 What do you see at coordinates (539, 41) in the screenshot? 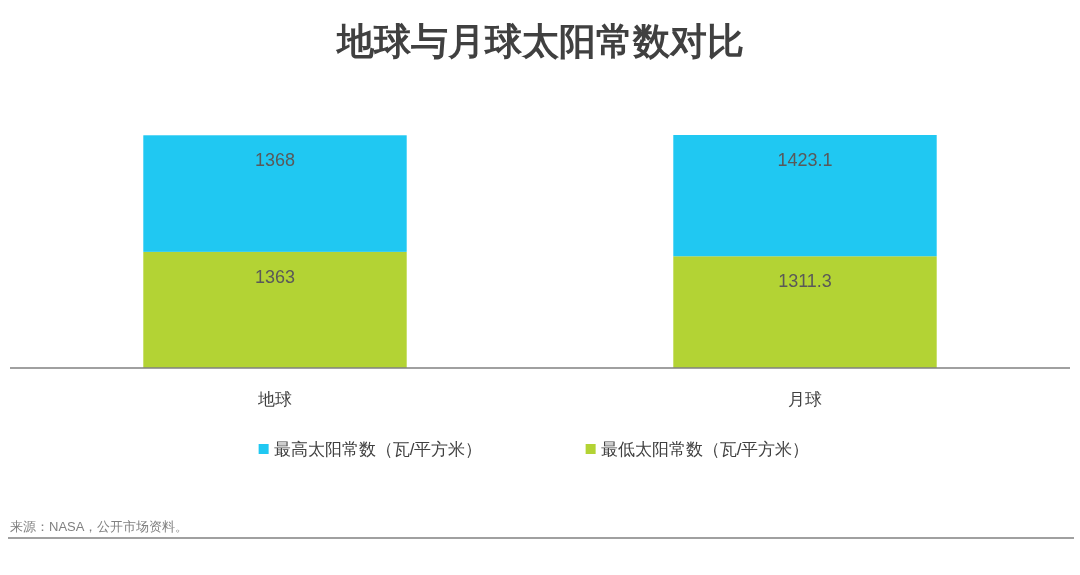
I see `chart-title: 地球与月球太阳常数对比` at bounding box center [539, 41].